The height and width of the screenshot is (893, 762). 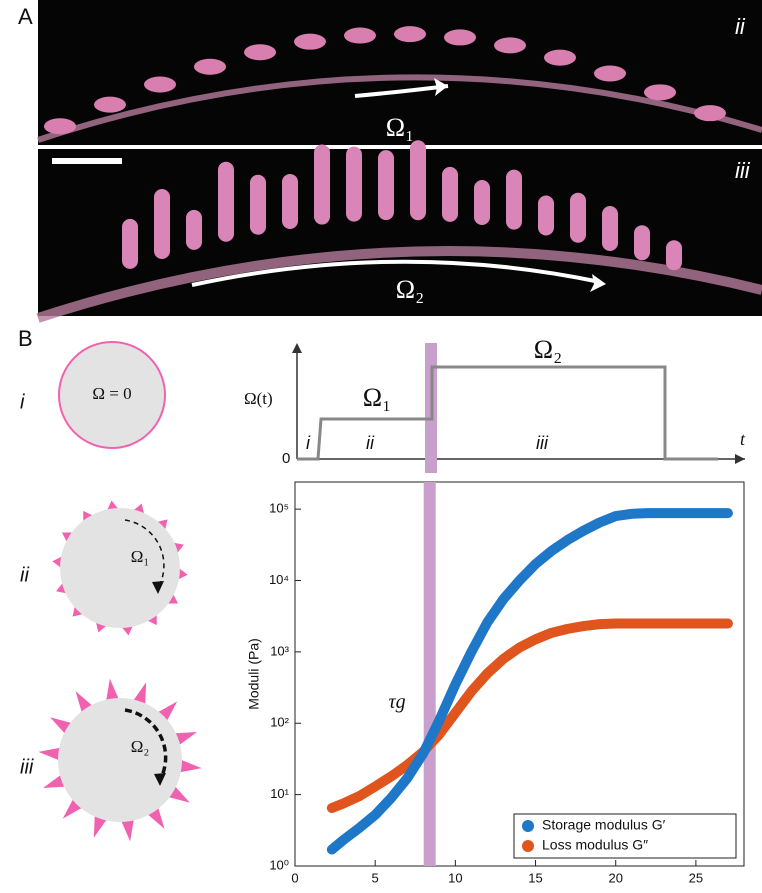 What do you see at coordinates (279, 650) in the screenshot?
I see `y-tick-label: 10³` at bounding box center [279, 650].